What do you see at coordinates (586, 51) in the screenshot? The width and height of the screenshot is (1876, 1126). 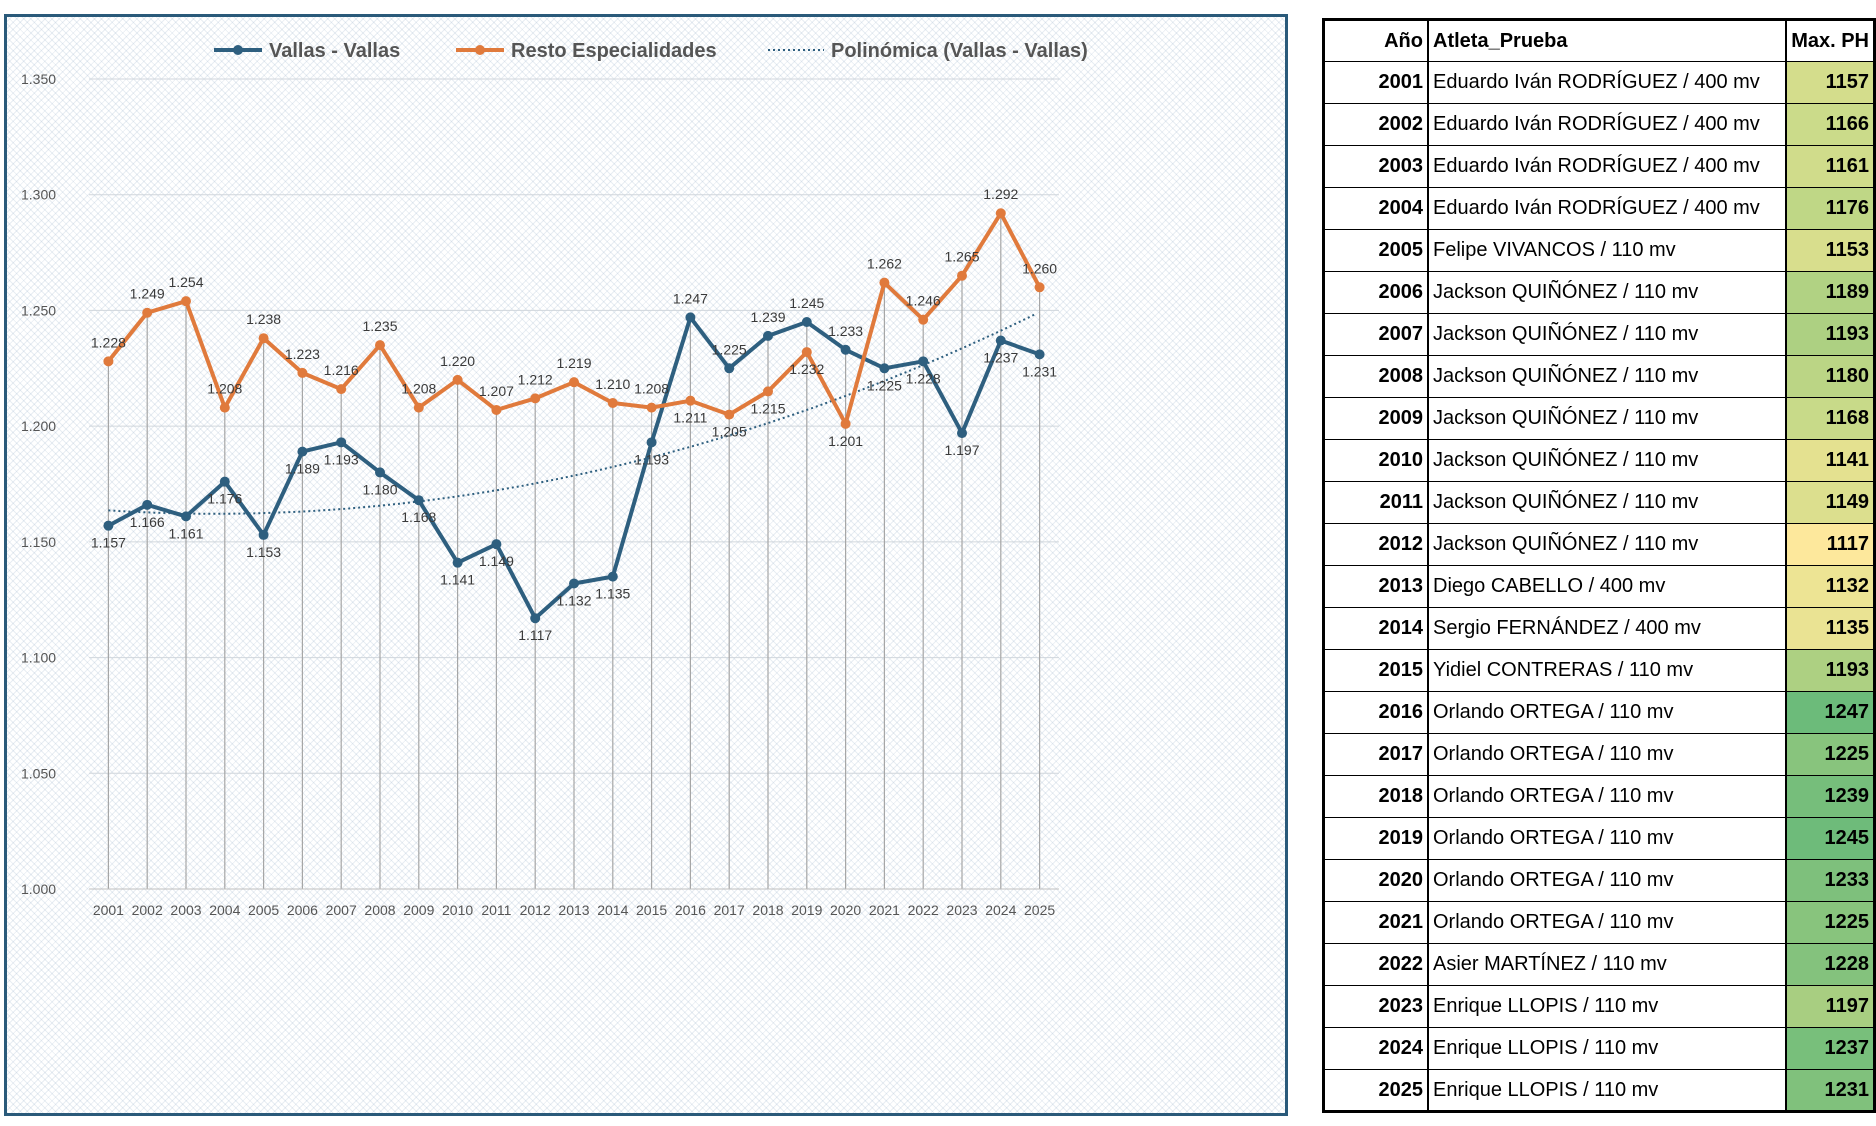 I see `legend-item-resto: Resto Especialidades` at bounding box center [586, 51].